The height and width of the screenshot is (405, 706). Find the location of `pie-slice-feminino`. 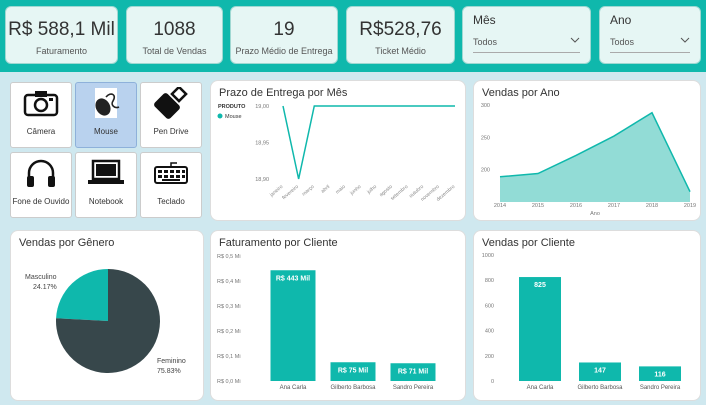

pie-slice-feminino is located at coordinates (107, 321).